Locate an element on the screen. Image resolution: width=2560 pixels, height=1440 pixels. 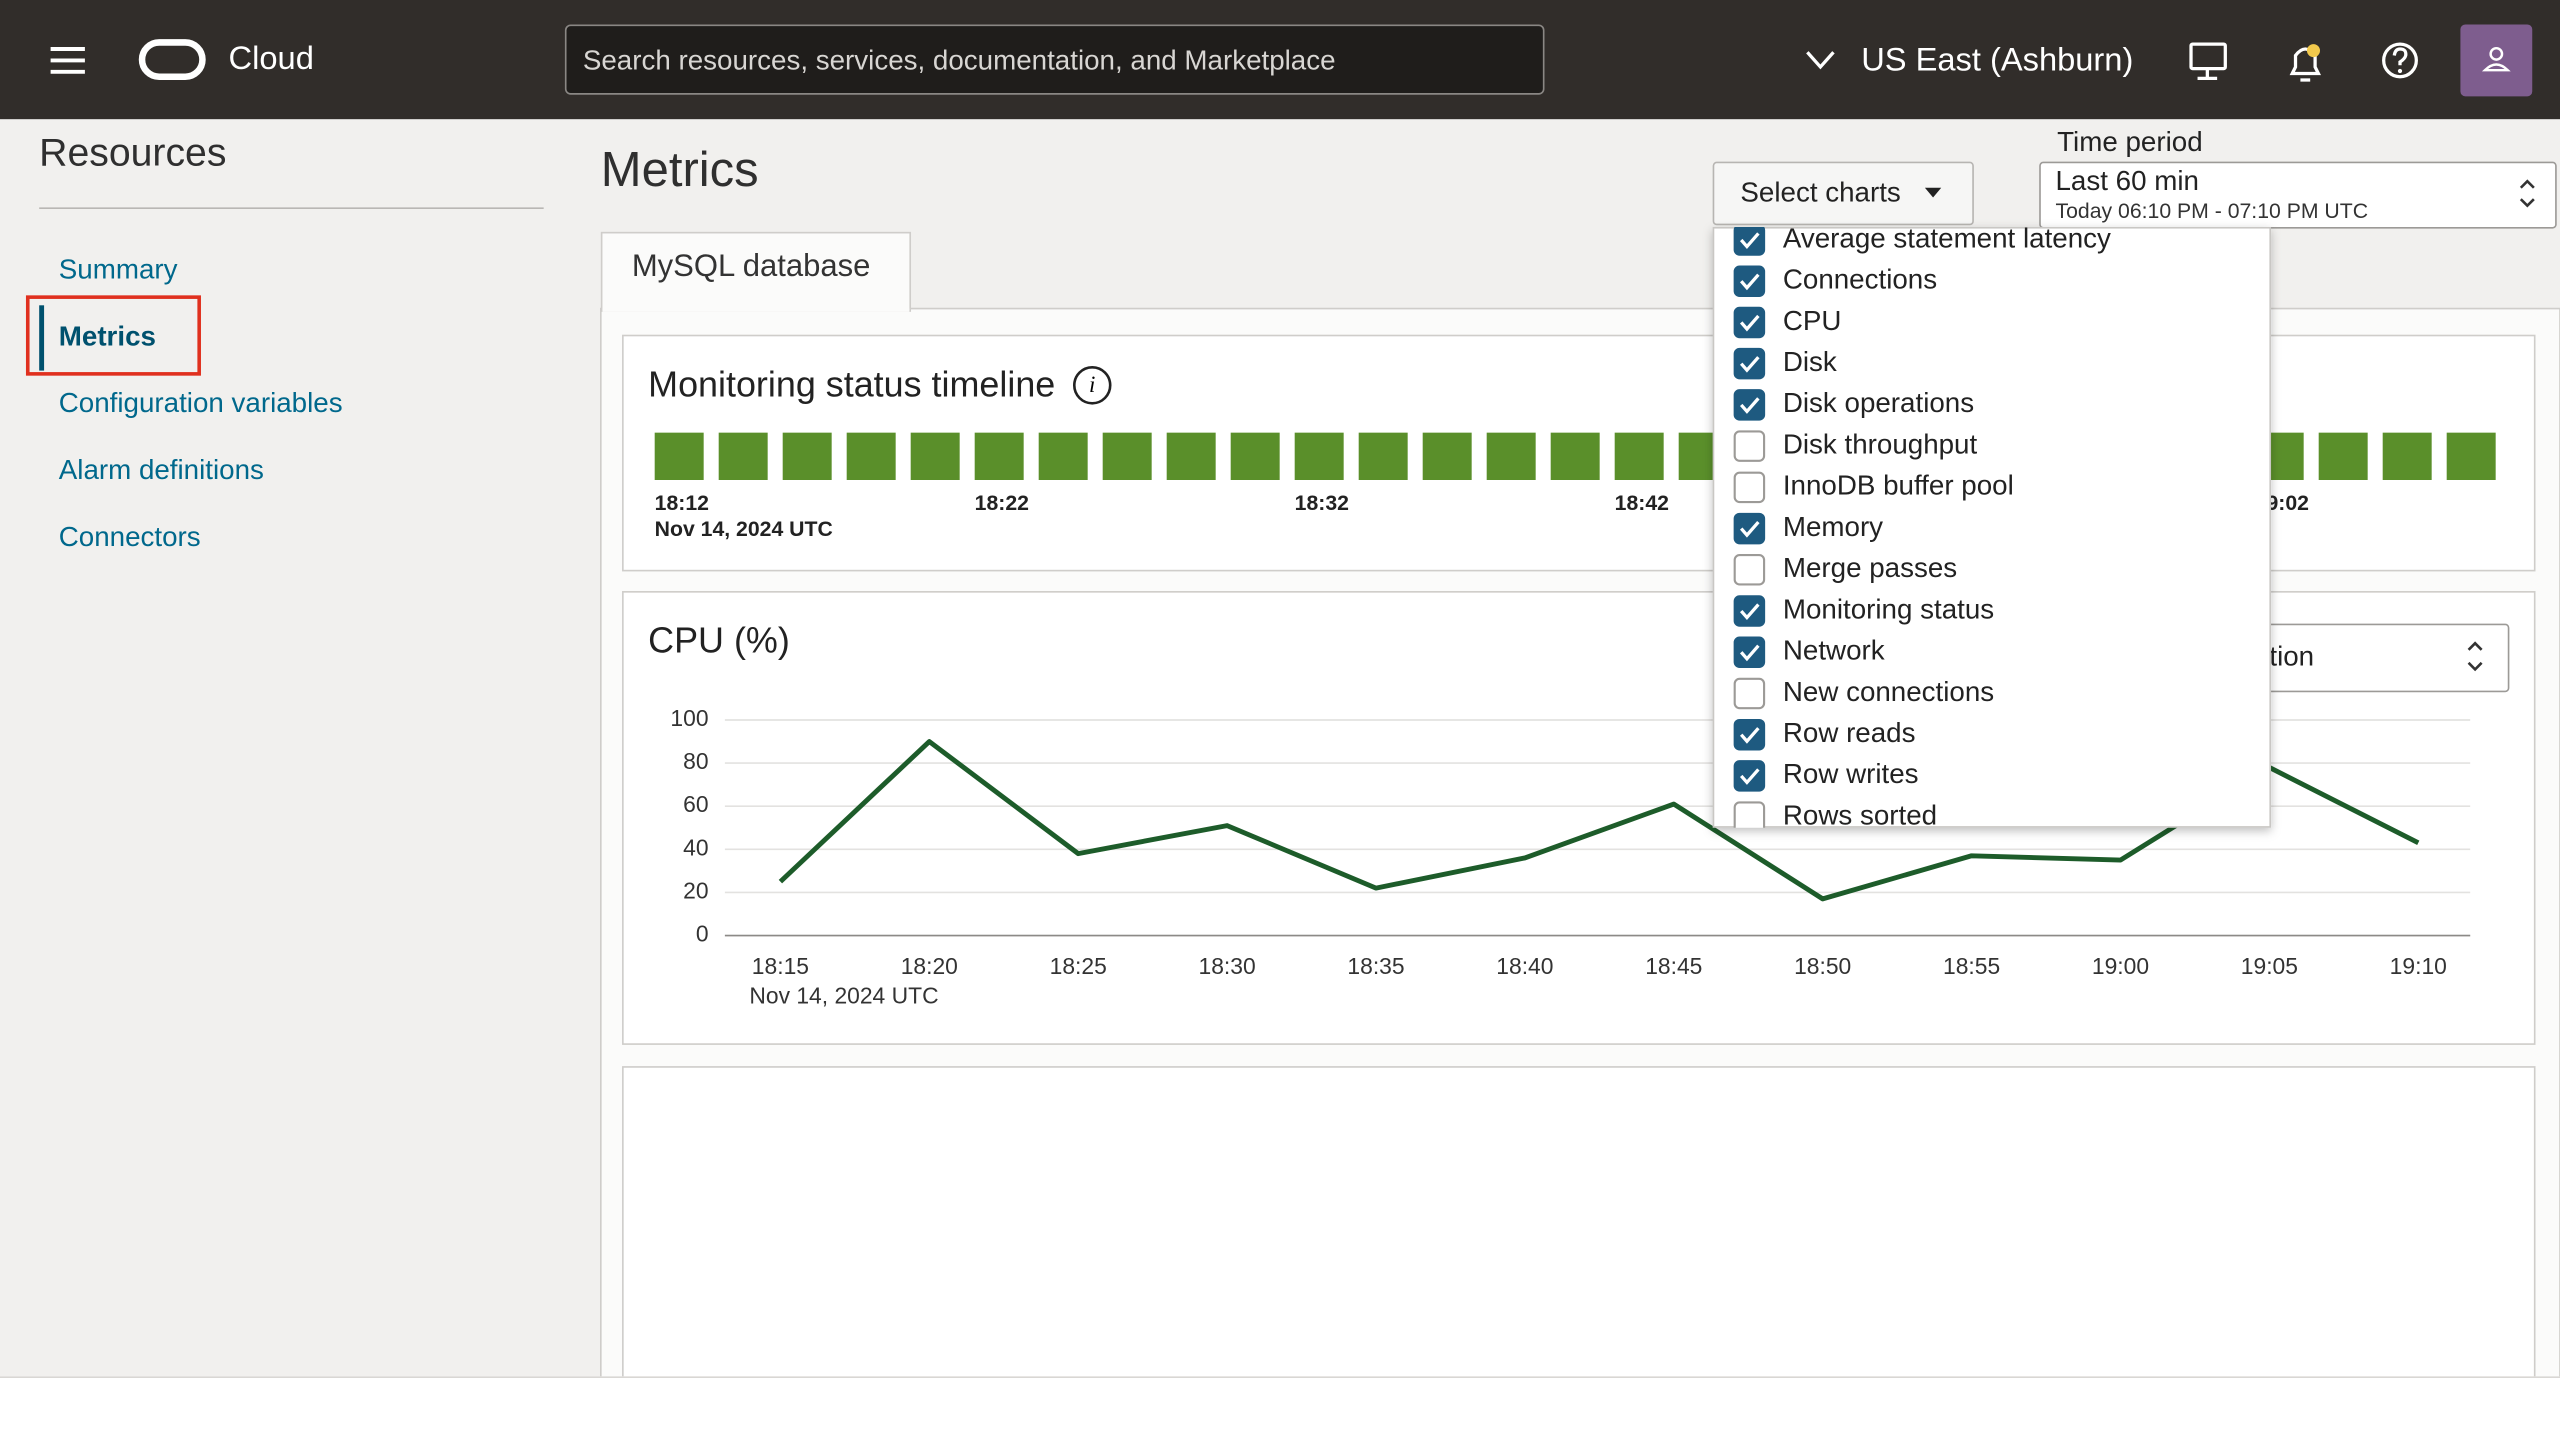
region-chevron is located at coordinates (1820, 60).